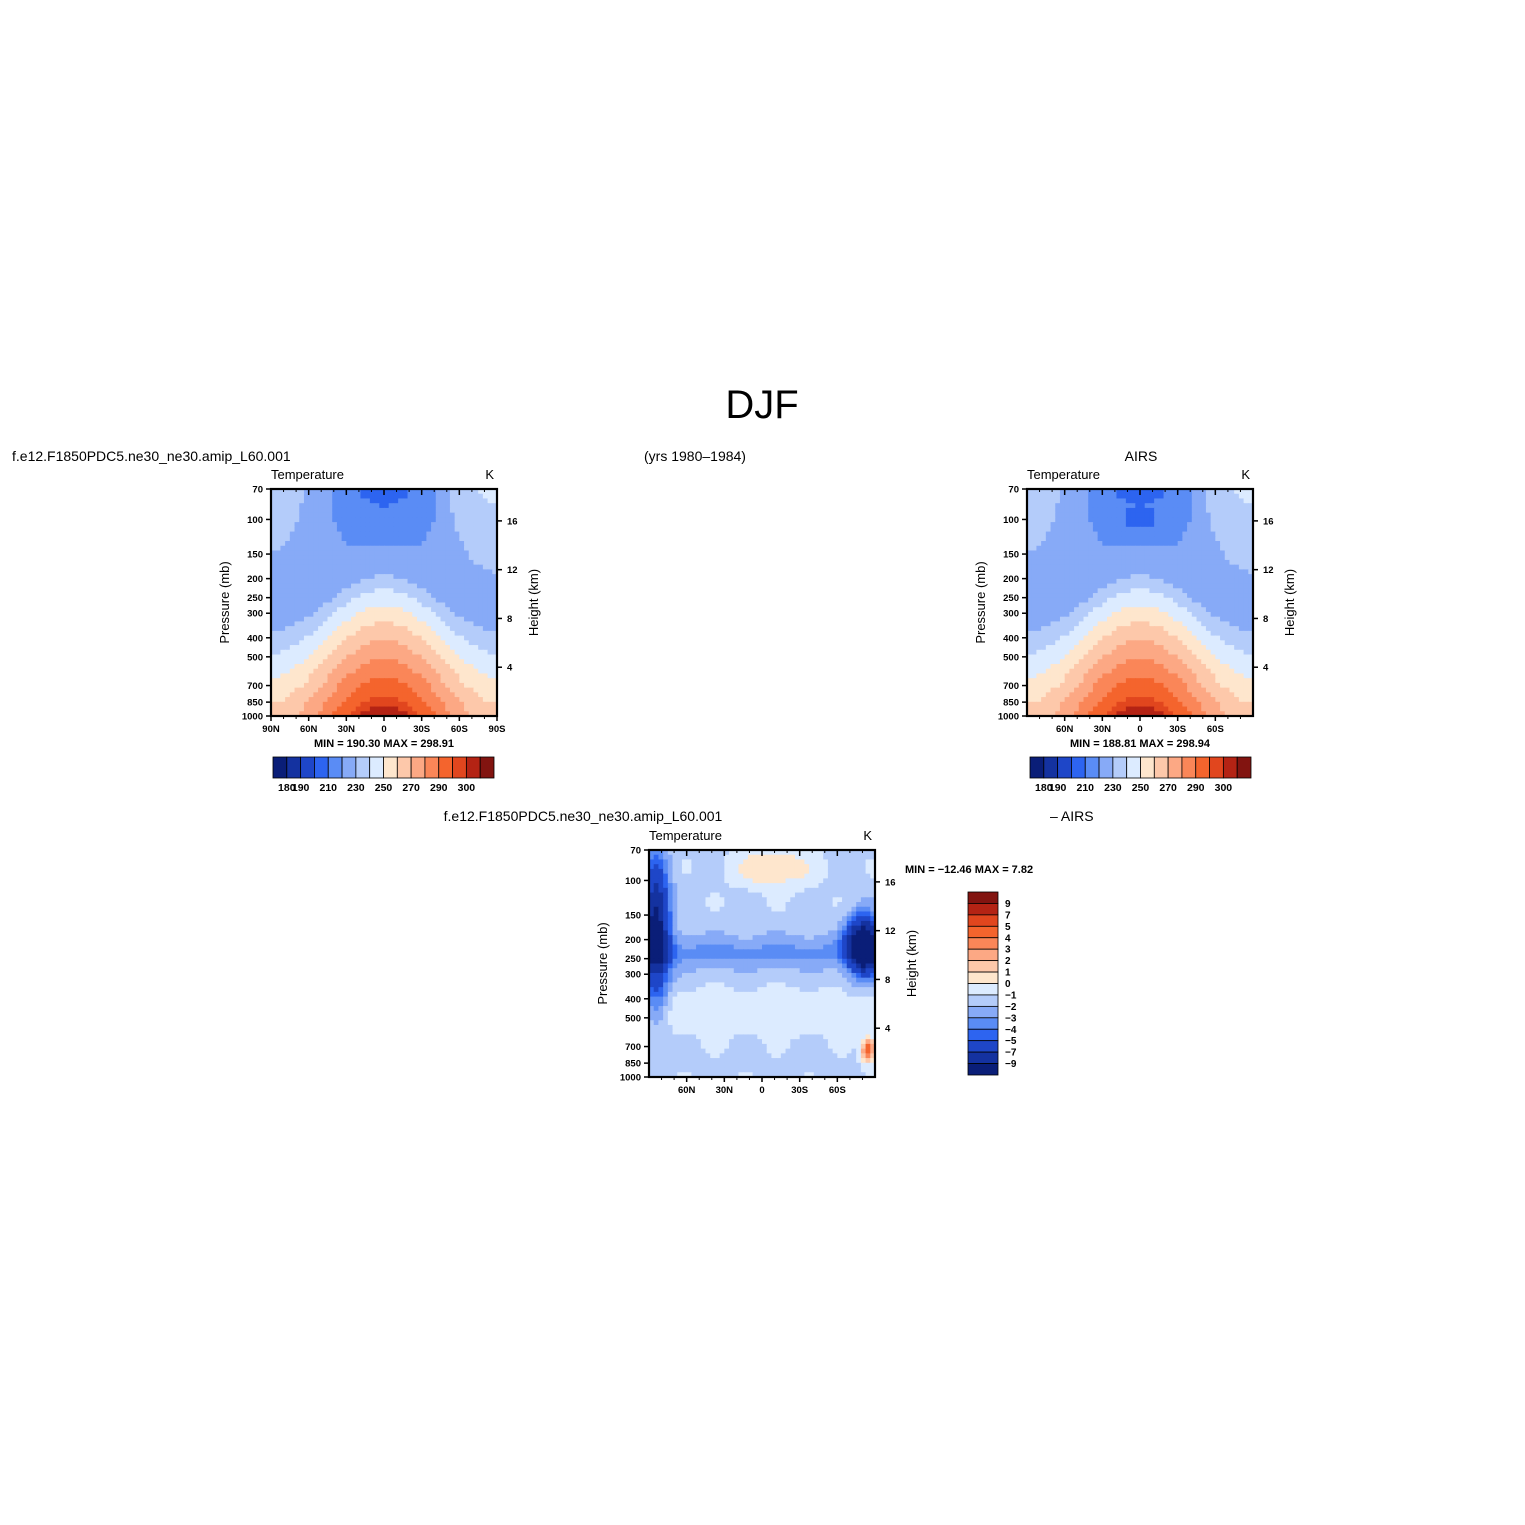 The width and height of the screenshot is (1525, 1525). Describe the element at coordinates (467, 788) in the screenshot. I see `model-colorbar-label: 300` at that location.